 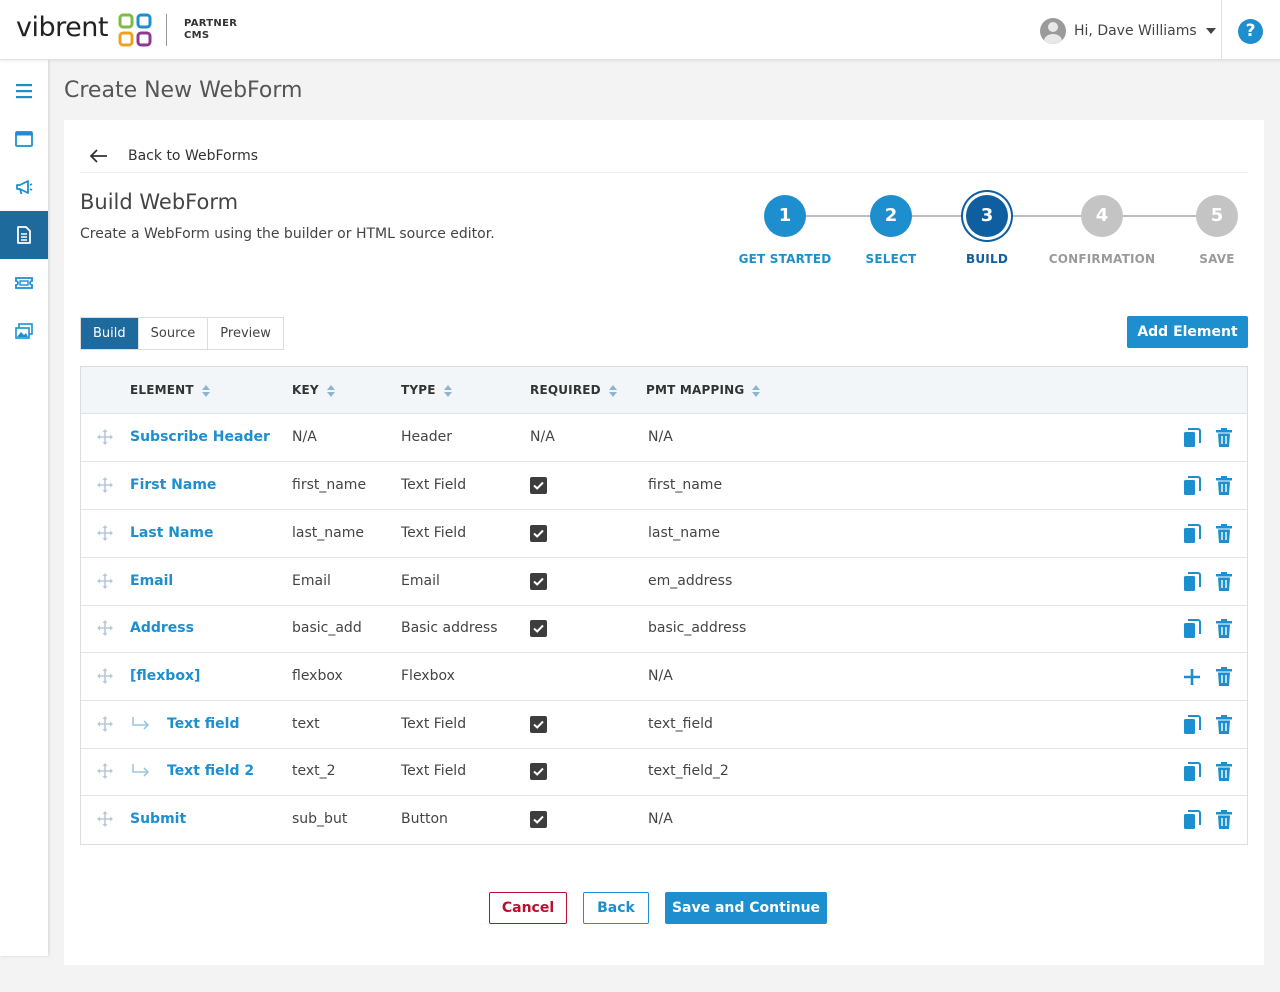 I want to click on user-menu: Hi, Dave Williams, so click(x=1128, y=31).